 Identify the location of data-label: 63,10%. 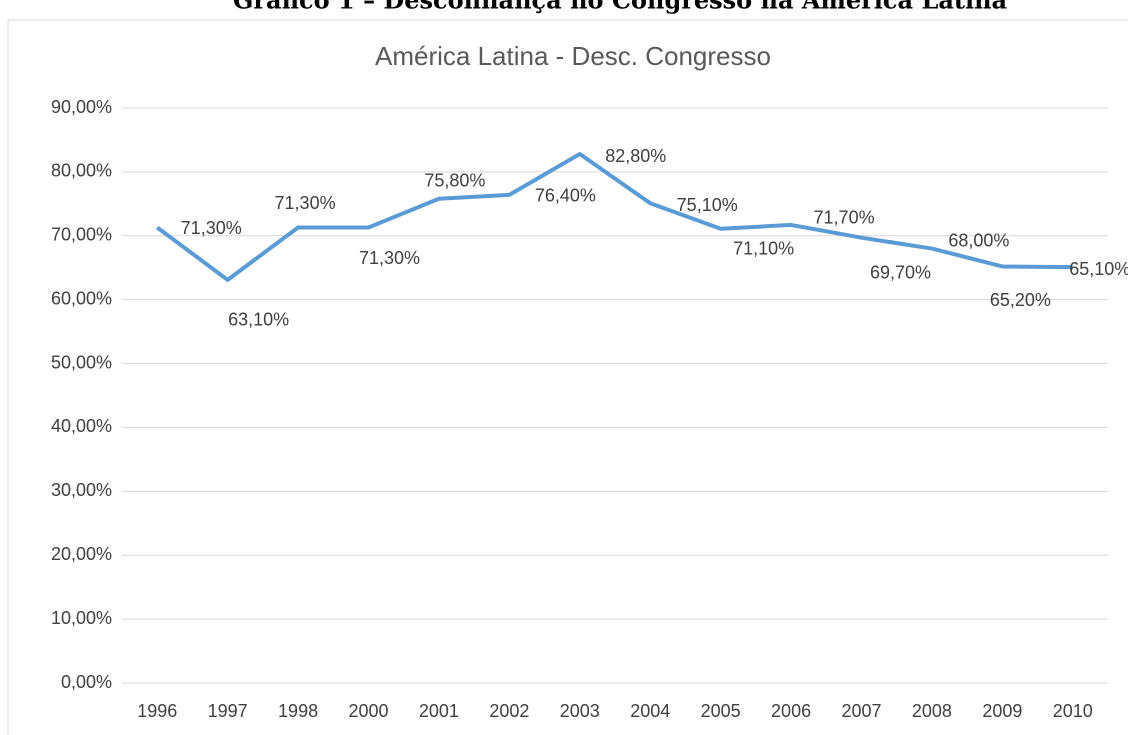
(258, 320).